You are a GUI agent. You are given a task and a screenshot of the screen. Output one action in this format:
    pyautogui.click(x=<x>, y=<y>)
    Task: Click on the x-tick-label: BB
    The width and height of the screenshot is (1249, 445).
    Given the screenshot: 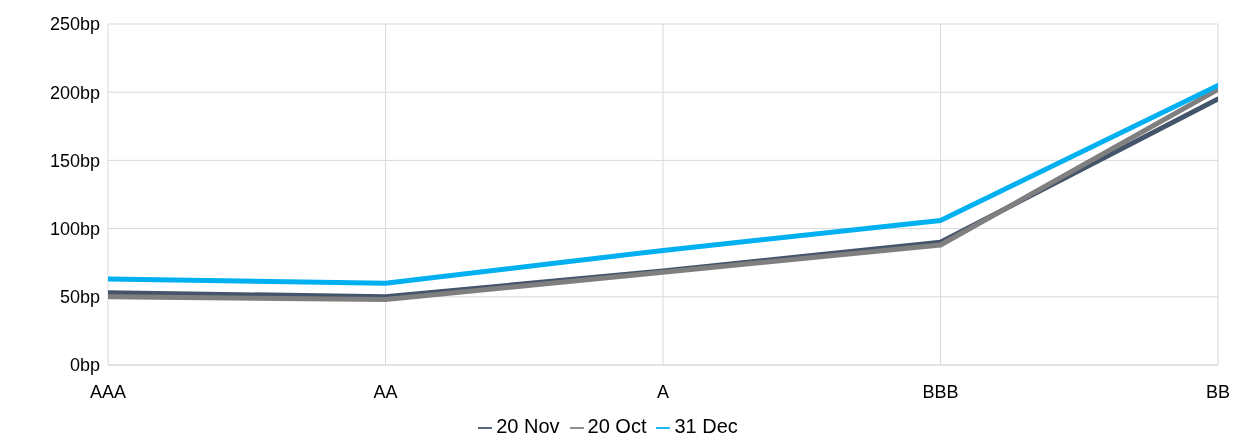 What is the action you would take?
    pyautogui.click(x=1218, y=391)
    